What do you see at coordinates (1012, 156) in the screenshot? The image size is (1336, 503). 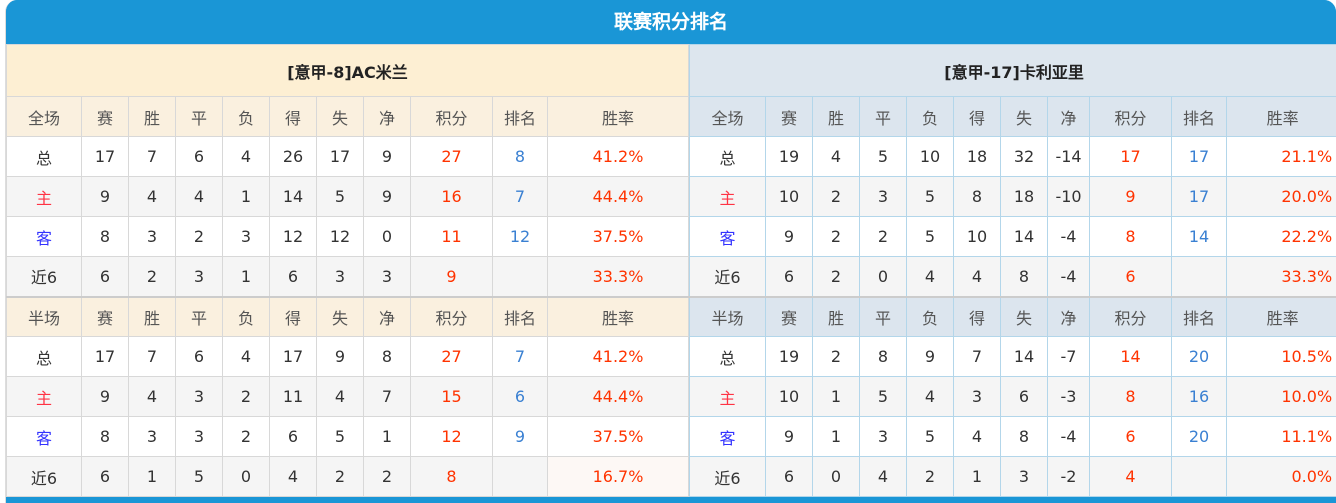 I see `table-row: 总 19 4 5 10 18 32 -14 17 17 21.1%` at bounding box center [1012, 156].